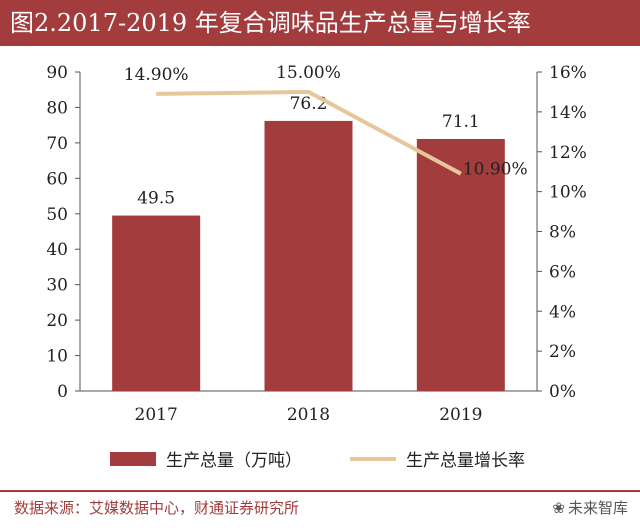  What do you see at coordinates (568, 193) in the screenshot?
I see `right-tick-label: 10%` at bounding box center [568, 193].